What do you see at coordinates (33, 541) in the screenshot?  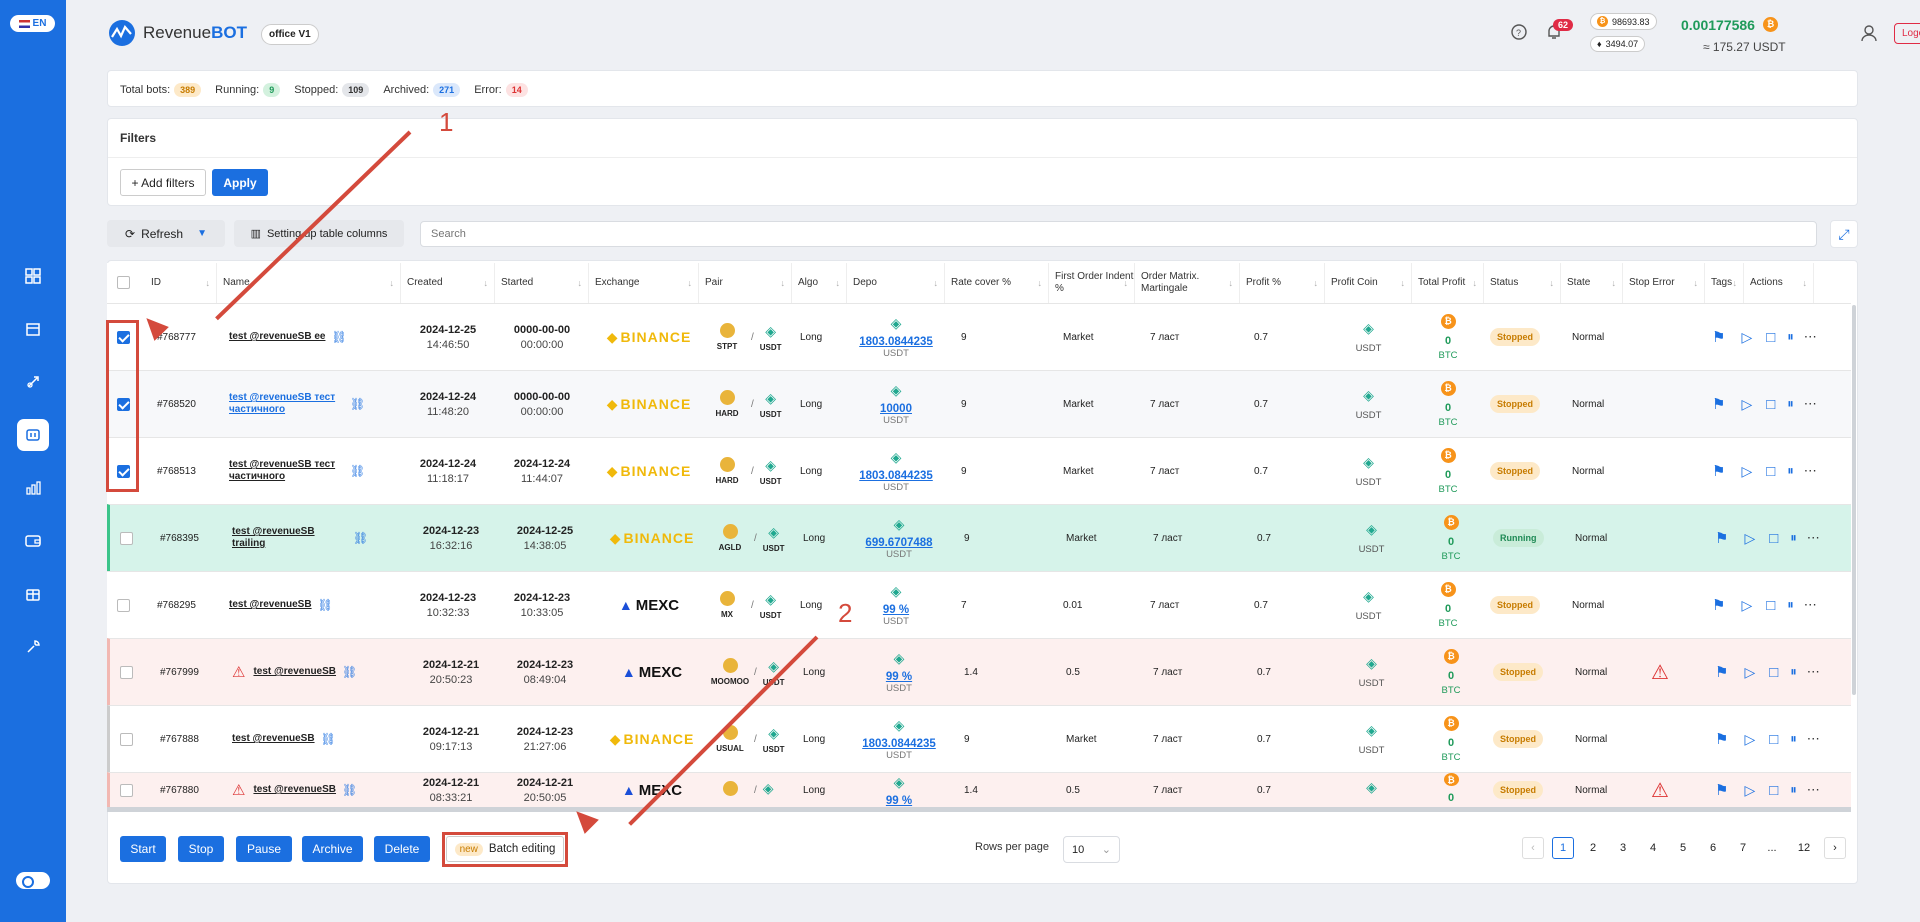 I see `wallet-icon` at bounding box center [33, 541].